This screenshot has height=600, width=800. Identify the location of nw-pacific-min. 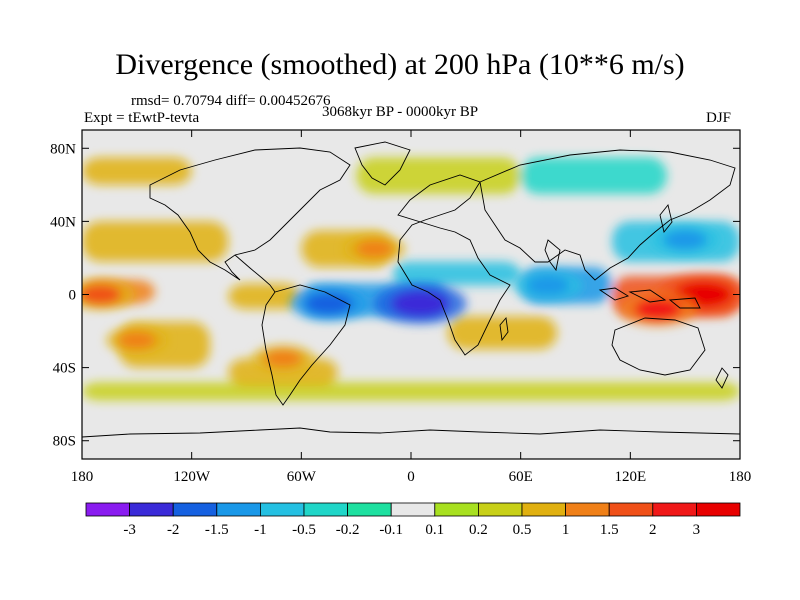
(685, 239).